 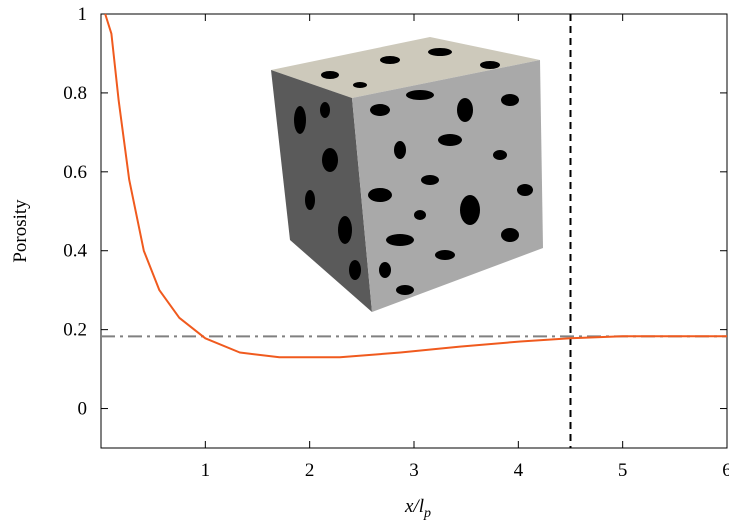 What do you see at coordinates (75, 172) in the screenshot?
I see `y-tick-label: 0.6` at bounding box center [75, 172].